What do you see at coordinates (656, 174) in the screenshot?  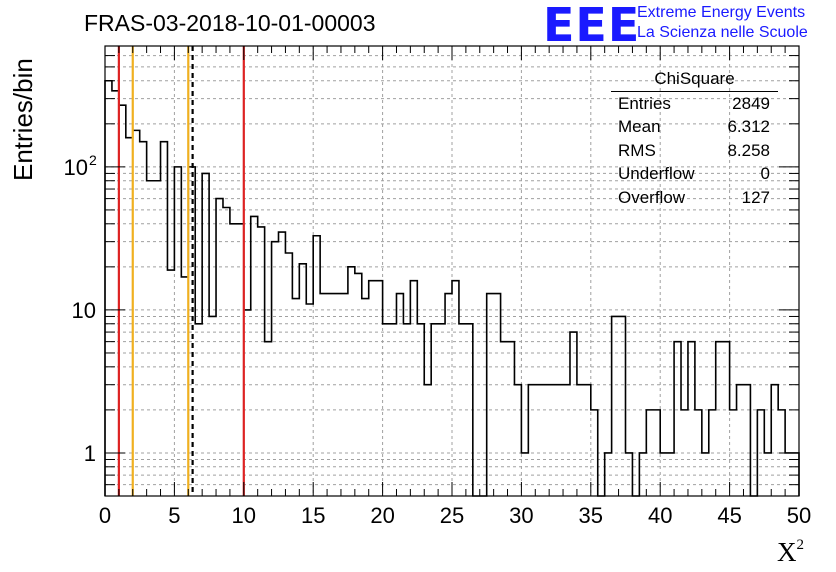 I see `stats-label: Underflow` at bounding box center [656, 174].